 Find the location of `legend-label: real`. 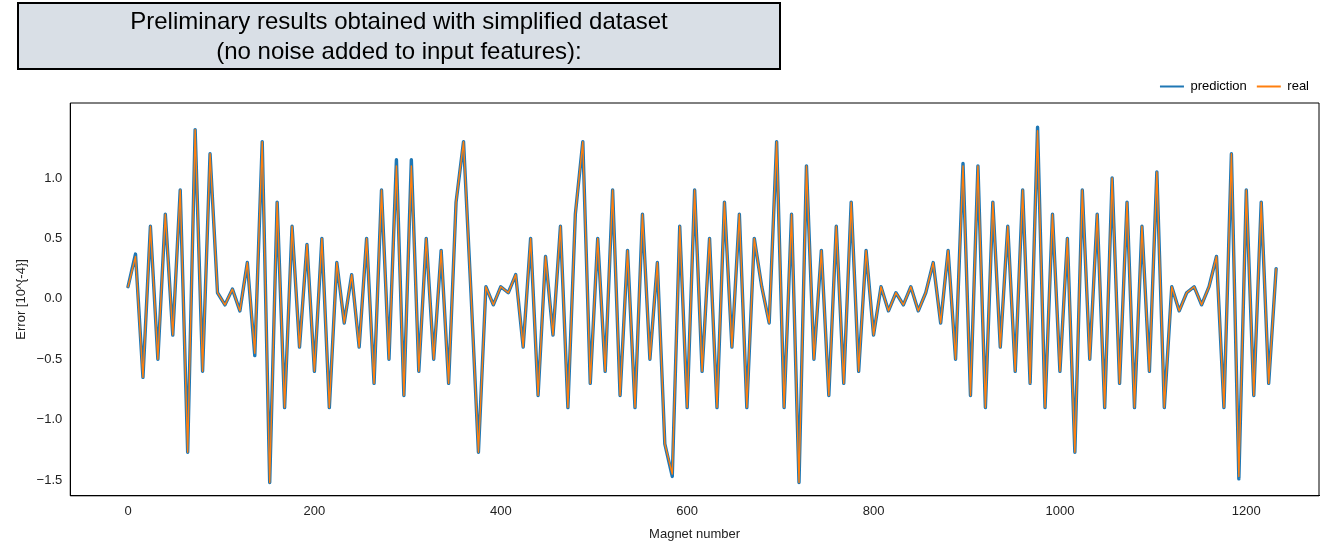

legend-label: real is located at coordinates (1298, 86).